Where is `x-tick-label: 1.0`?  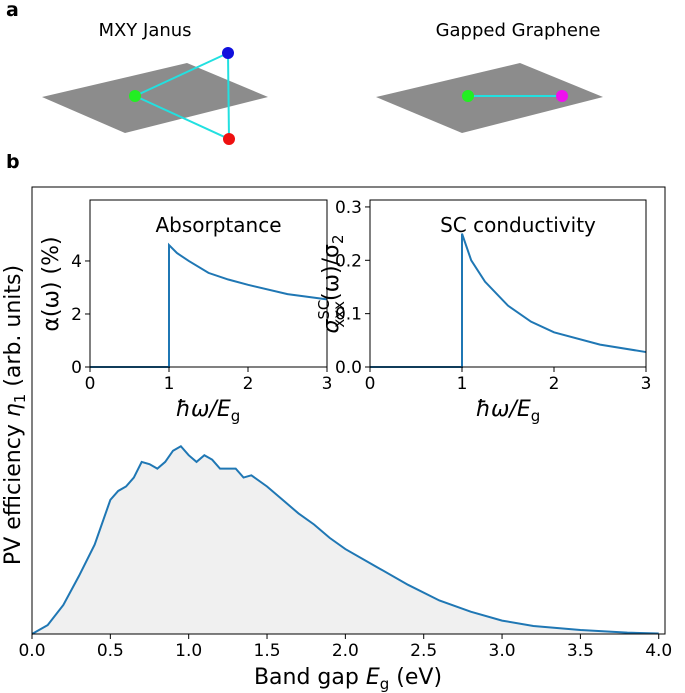
x-tick-label: 1.0 is located at coordinates (188, 651).